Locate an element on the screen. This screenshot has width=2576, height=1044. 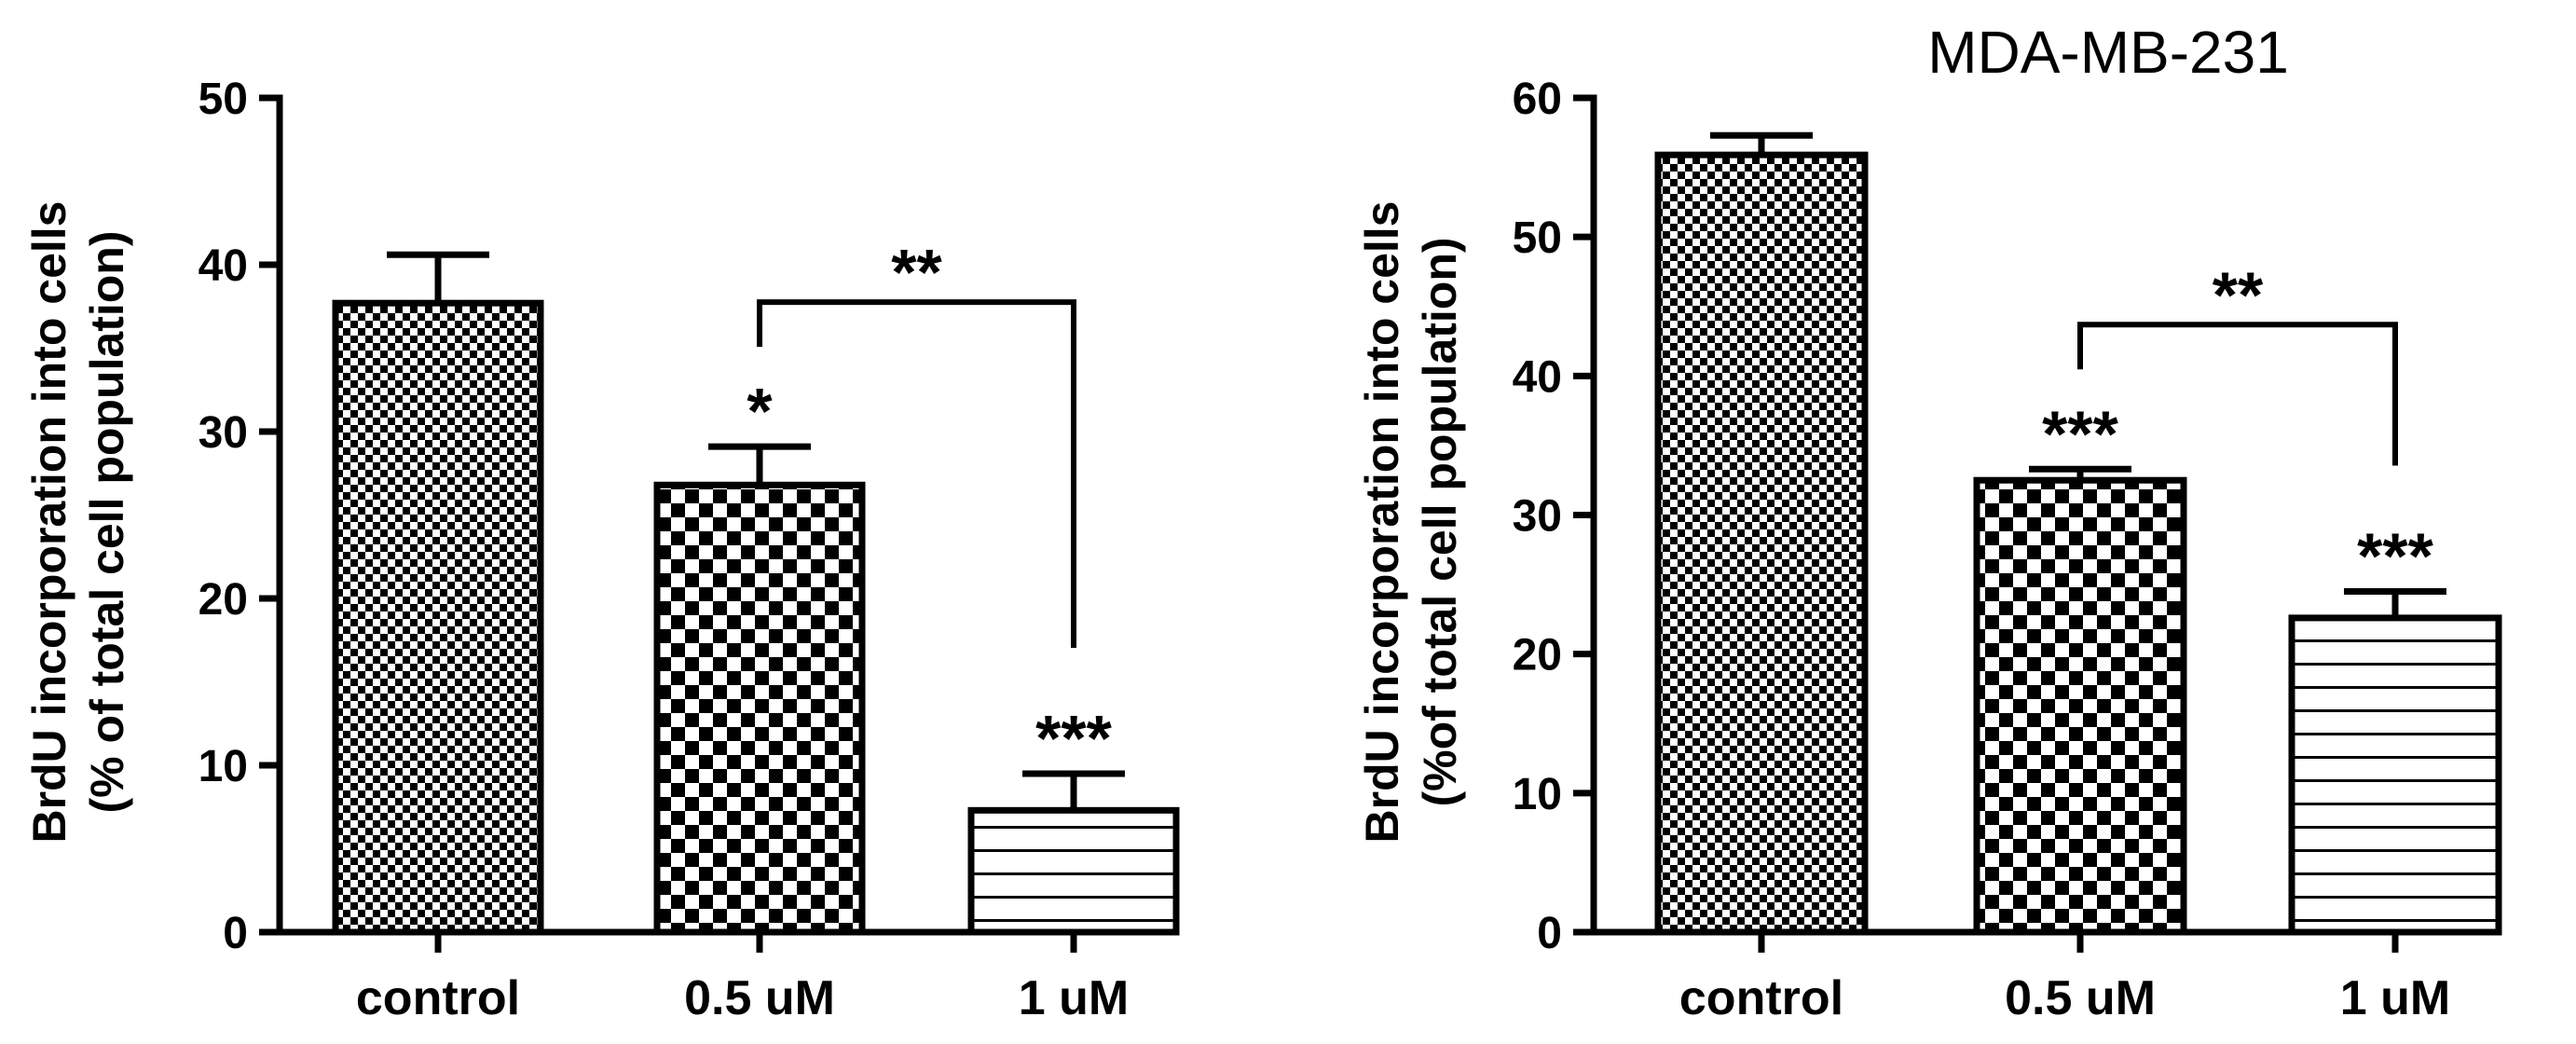
significance-label-2-2: *** is located at coordinates (2080, 433).